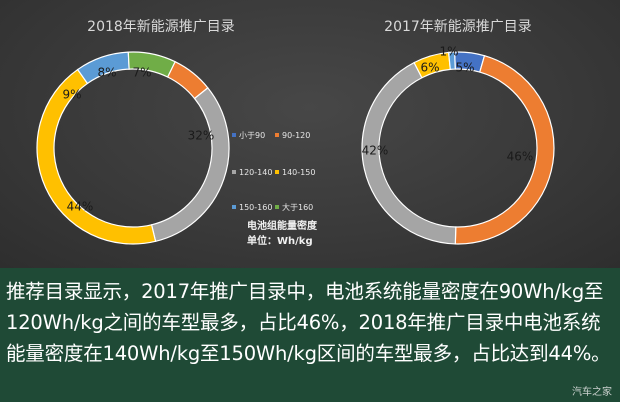 The image size is (620, 402). What do you see at coordinates (141, 73) in the screenshot?
I see `slice-label-0-1: 7%` at bounding box center [141, 73].